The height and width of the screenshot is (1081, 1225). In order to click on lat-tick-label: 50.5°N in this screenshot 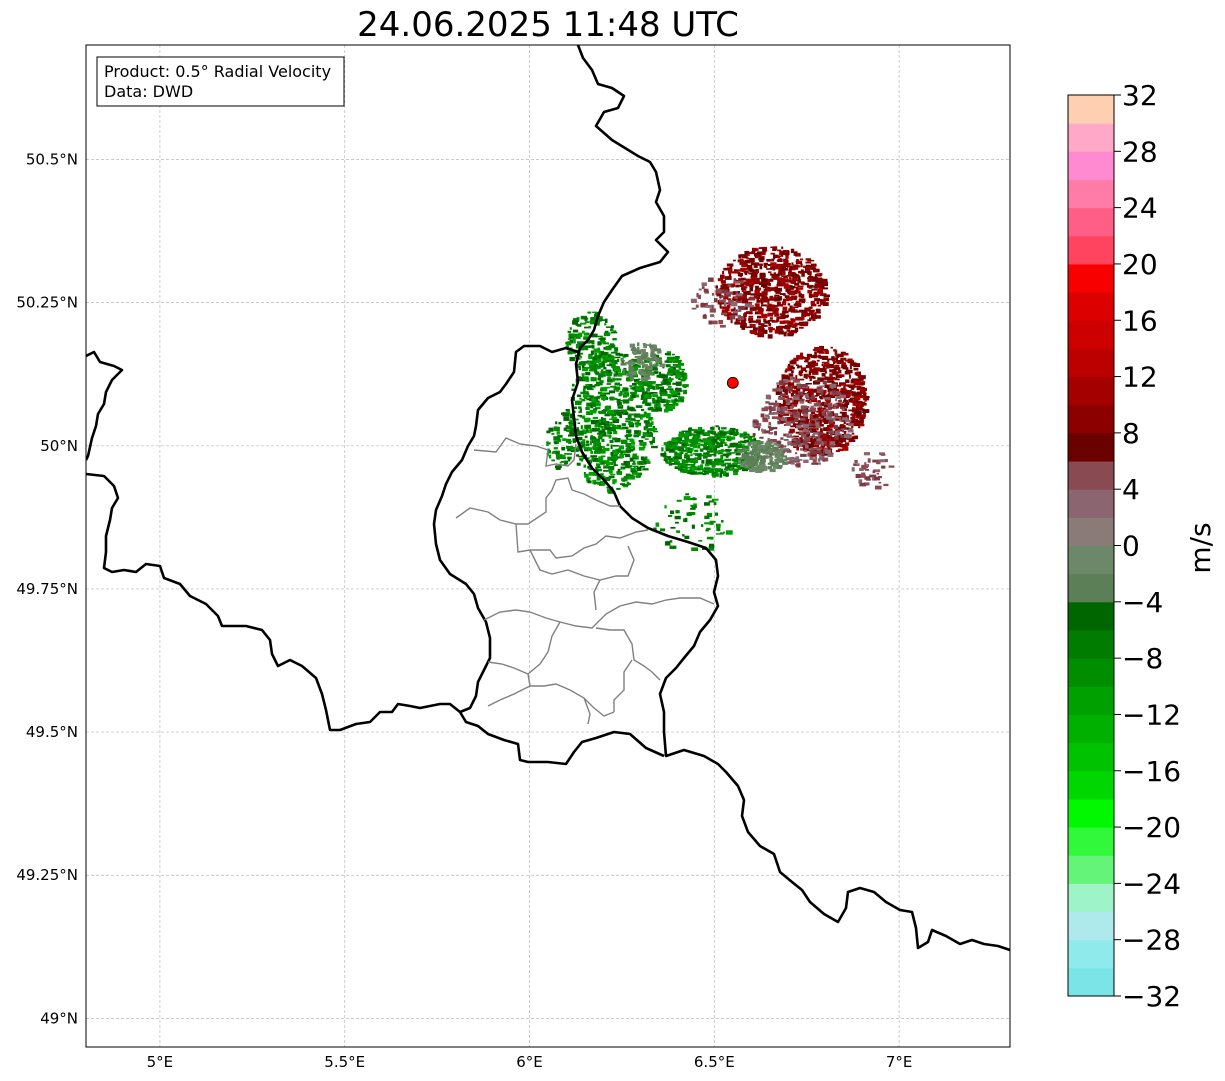, I will do `click(52, 160)`.